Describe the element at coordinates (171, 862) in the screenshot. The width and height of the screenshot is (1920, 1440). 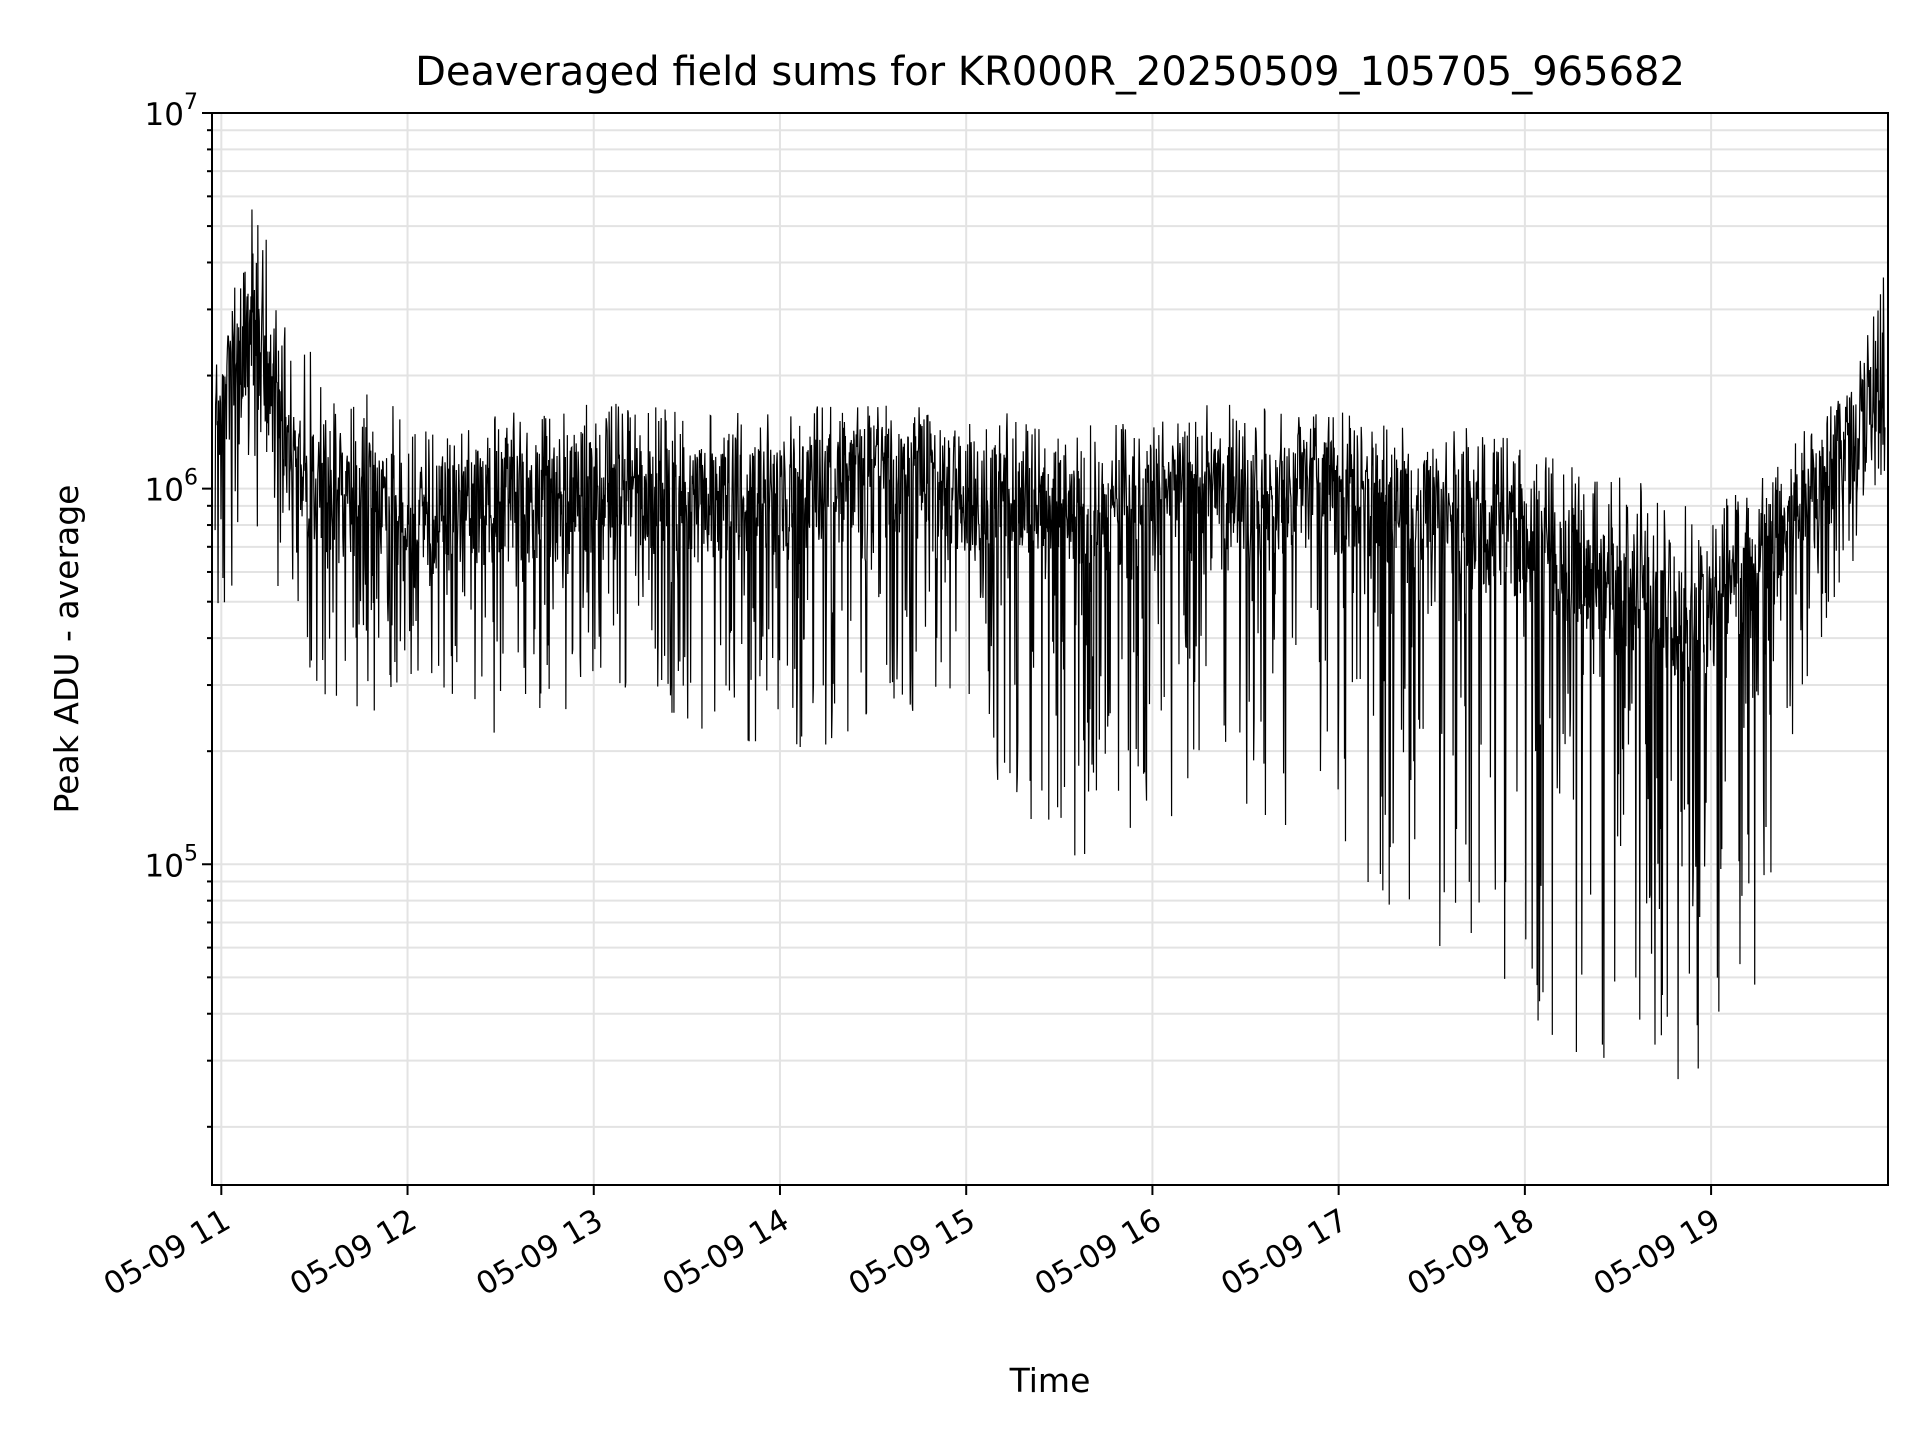
I see `y-tick-label: 10⁵` at that location.